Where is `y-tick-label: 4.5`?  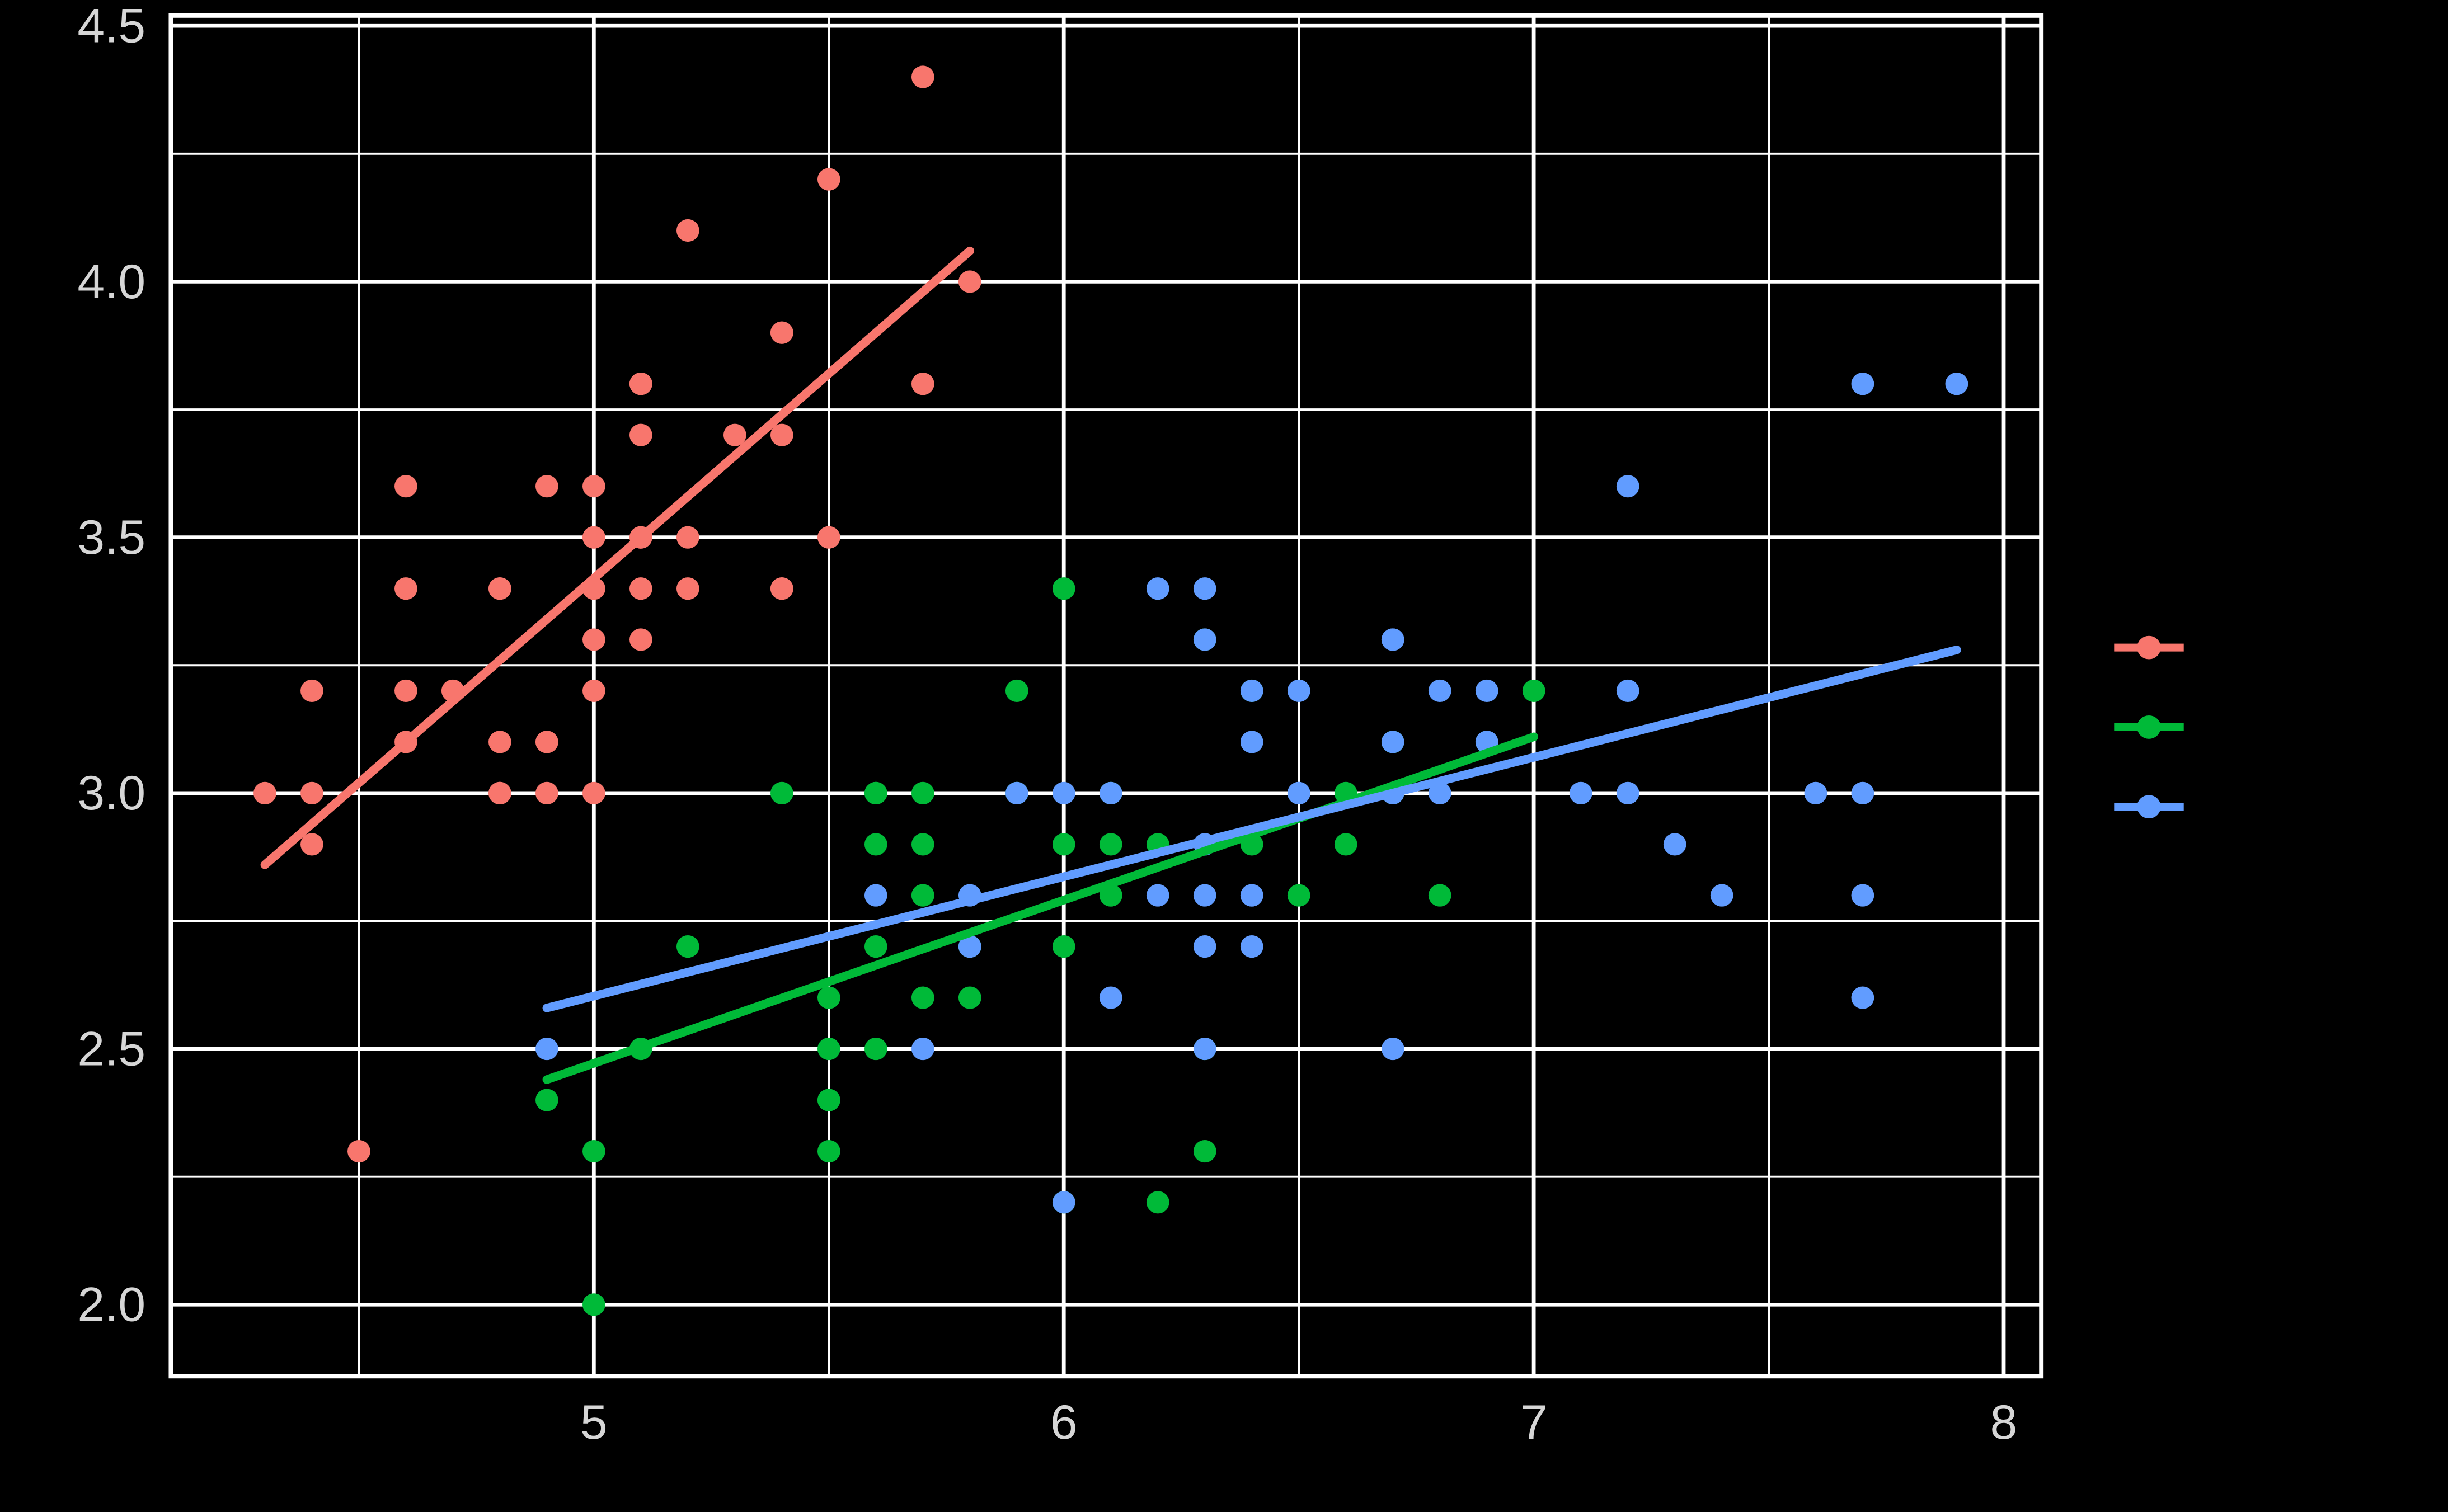 y-tick-label: 4.5 is located at coordinates (111, 26).